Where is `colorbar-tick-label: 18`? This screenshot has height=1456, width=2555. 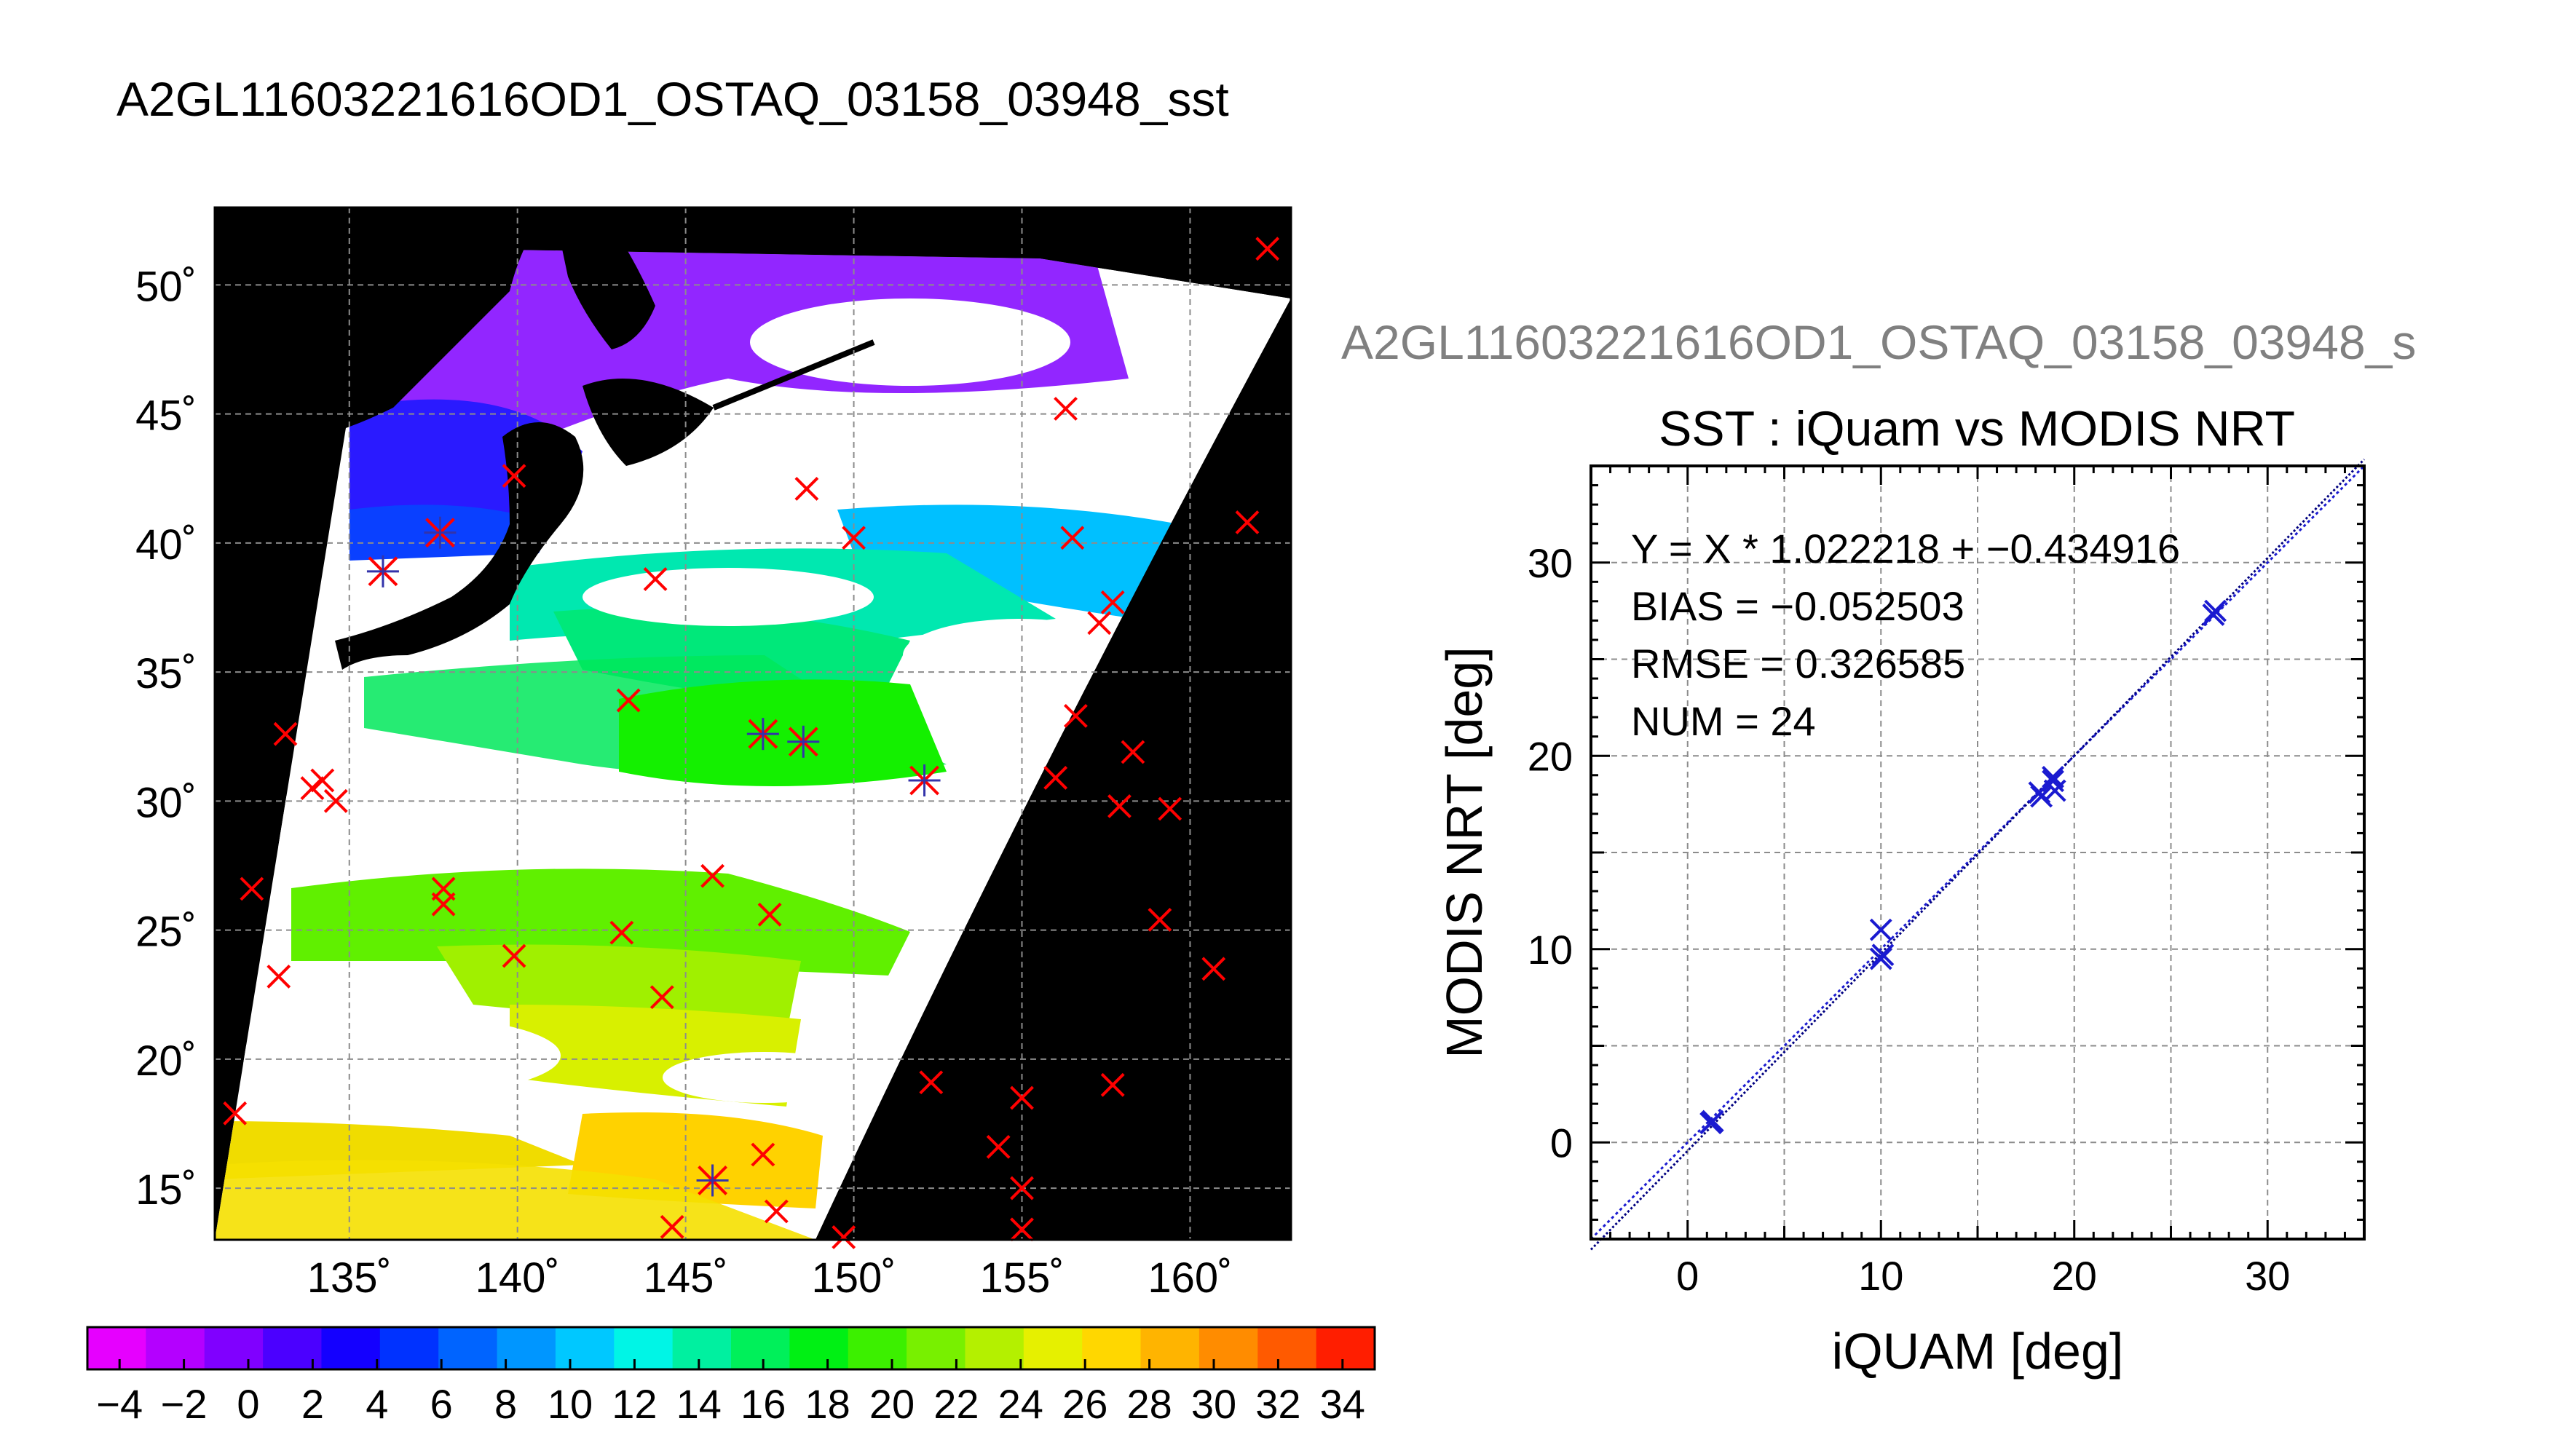 colorbar-tick-label: 18 is located at coordinates (827, 1404).